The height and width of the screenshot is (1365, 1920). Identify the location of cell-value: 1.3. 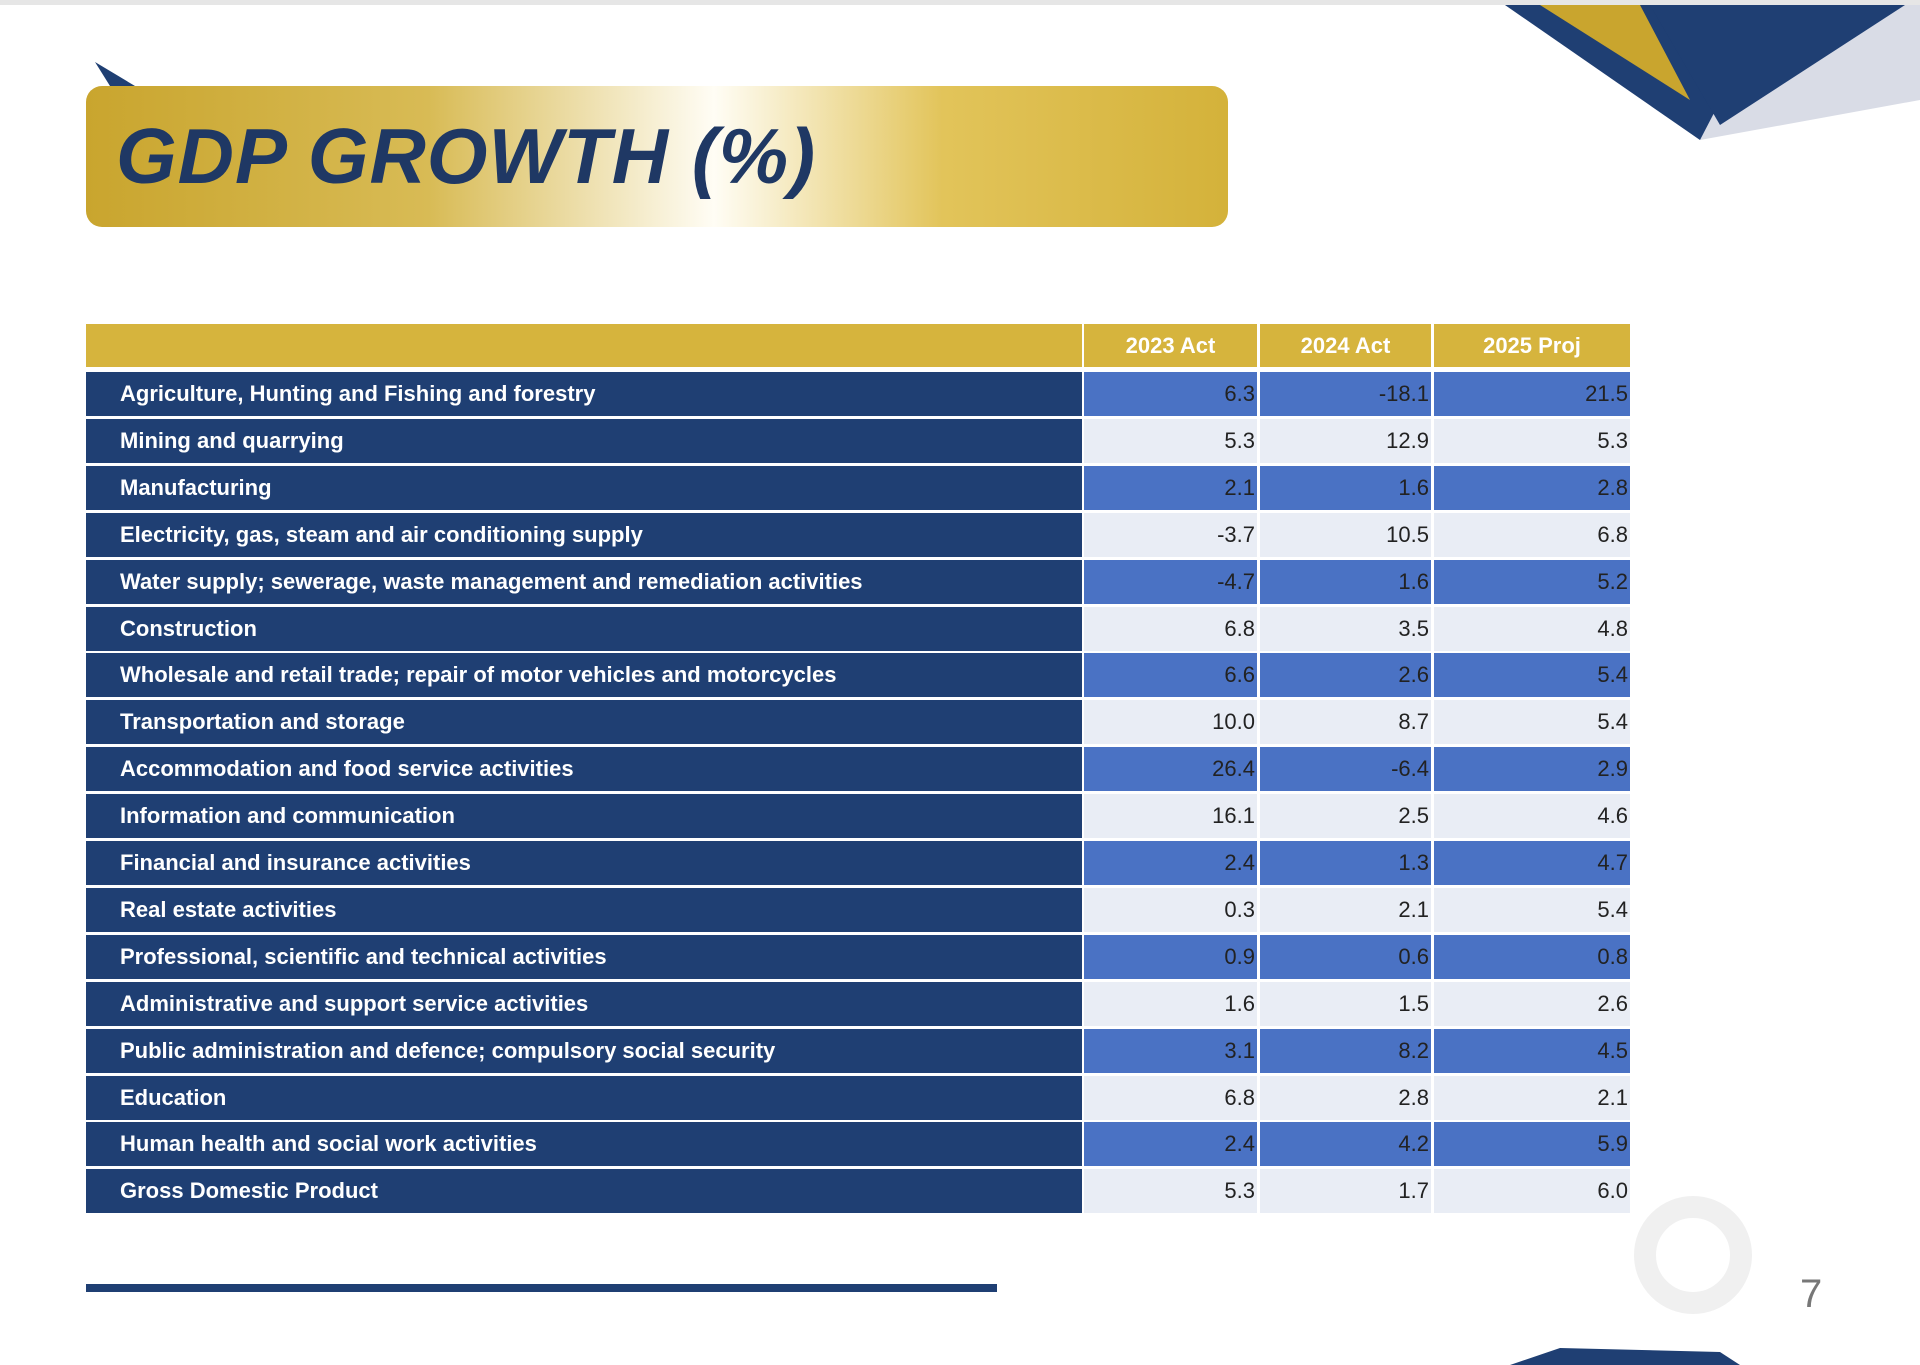
(1345, 863).